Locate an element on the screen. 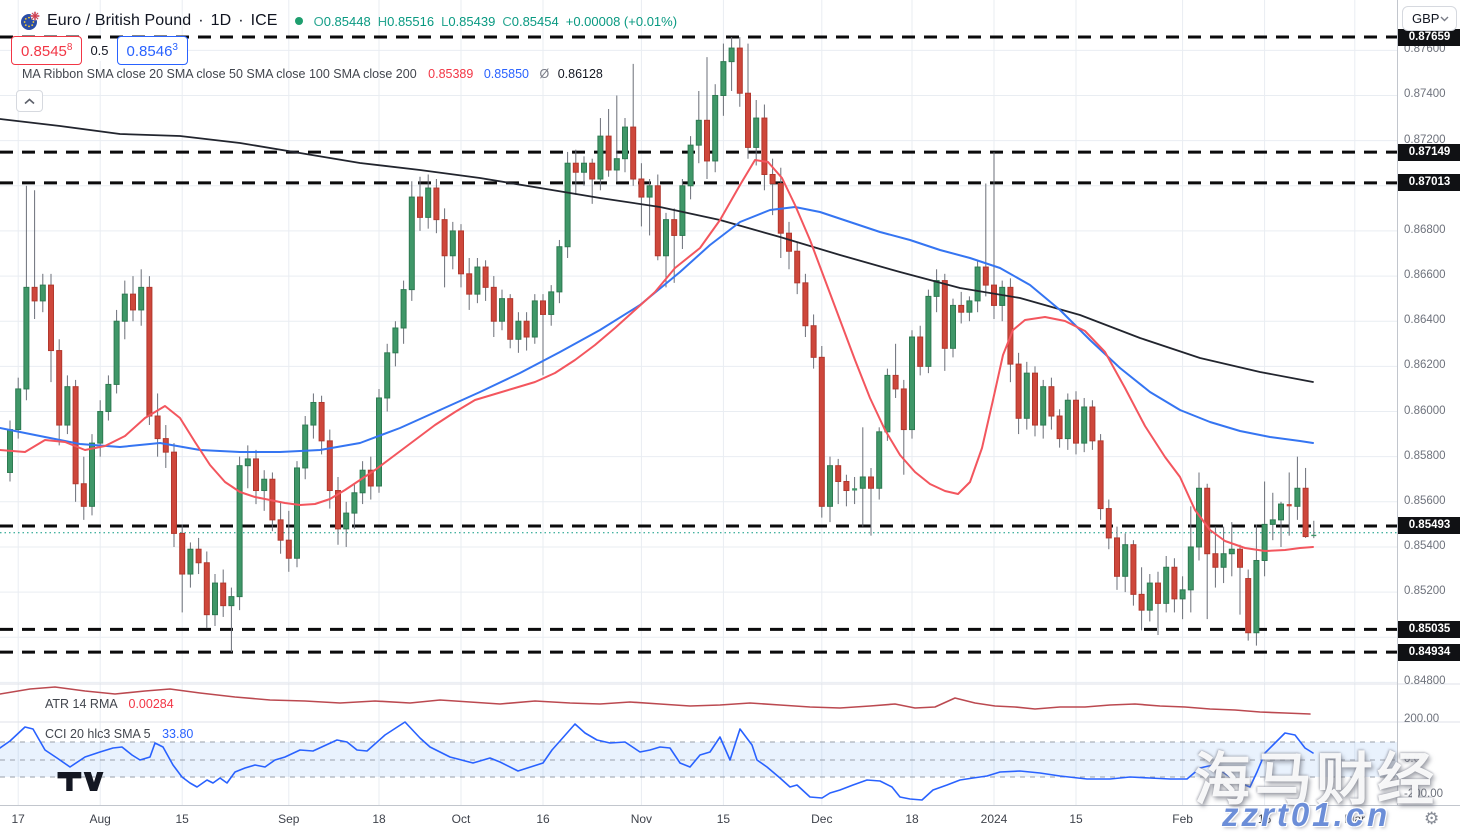 The width and height of the screenshot is (1460, 834). ma-value-red: 0.85389 is located at coordinates (451, 74).